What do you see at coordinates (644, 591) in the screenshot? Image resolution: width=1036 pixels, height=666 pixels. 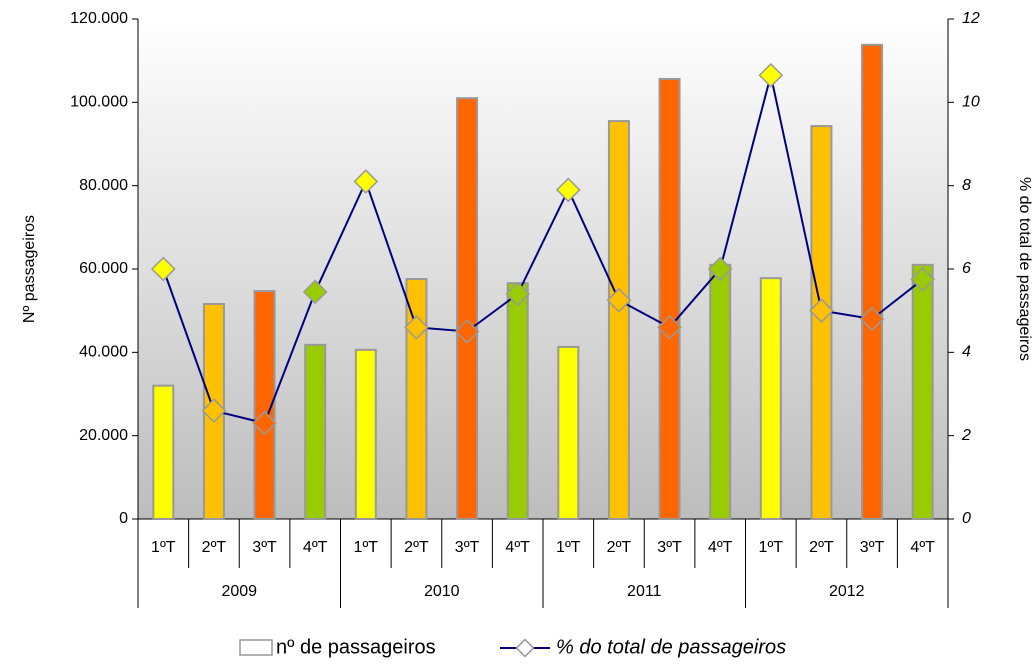 I see `x-group-label: 2011` at bounding box center [644, 591].